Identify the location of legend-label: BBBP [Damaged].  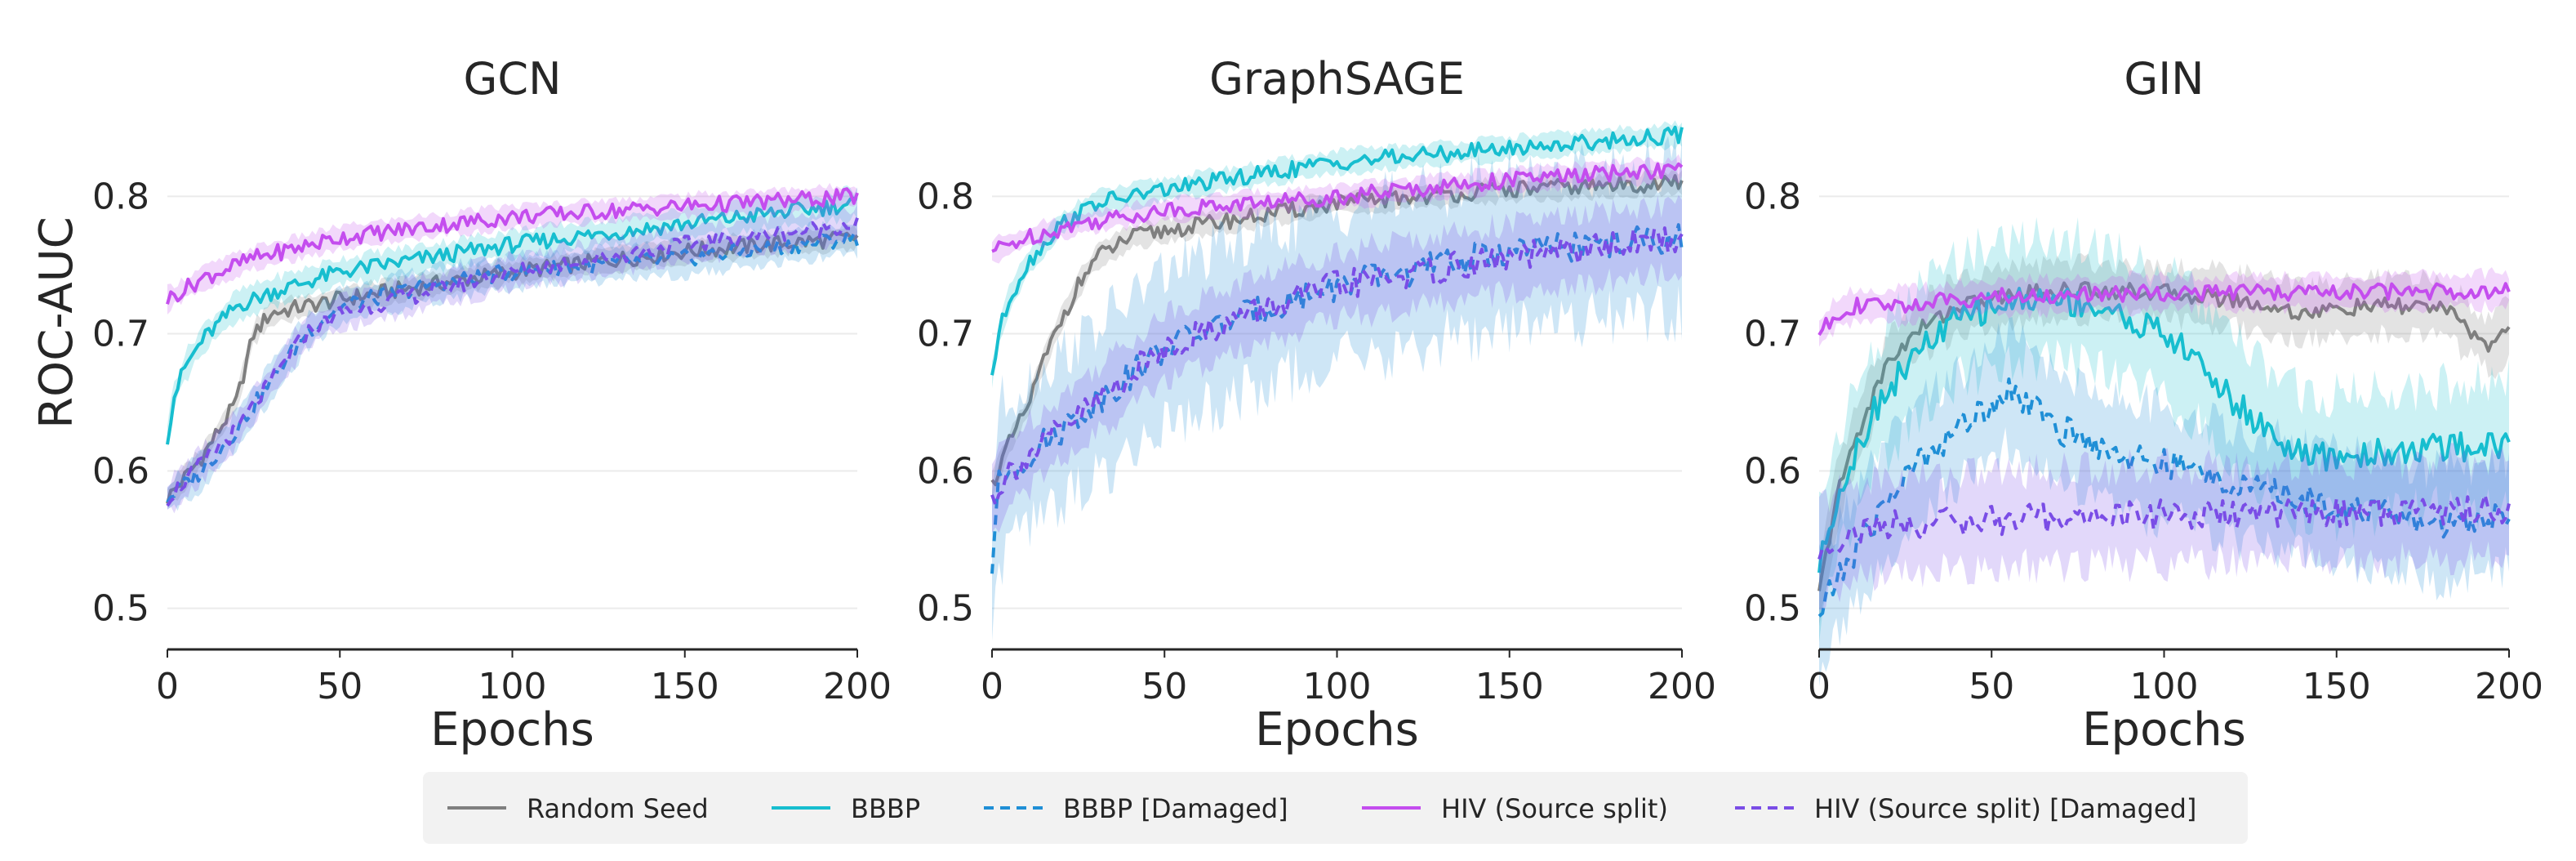
(1175, 808).